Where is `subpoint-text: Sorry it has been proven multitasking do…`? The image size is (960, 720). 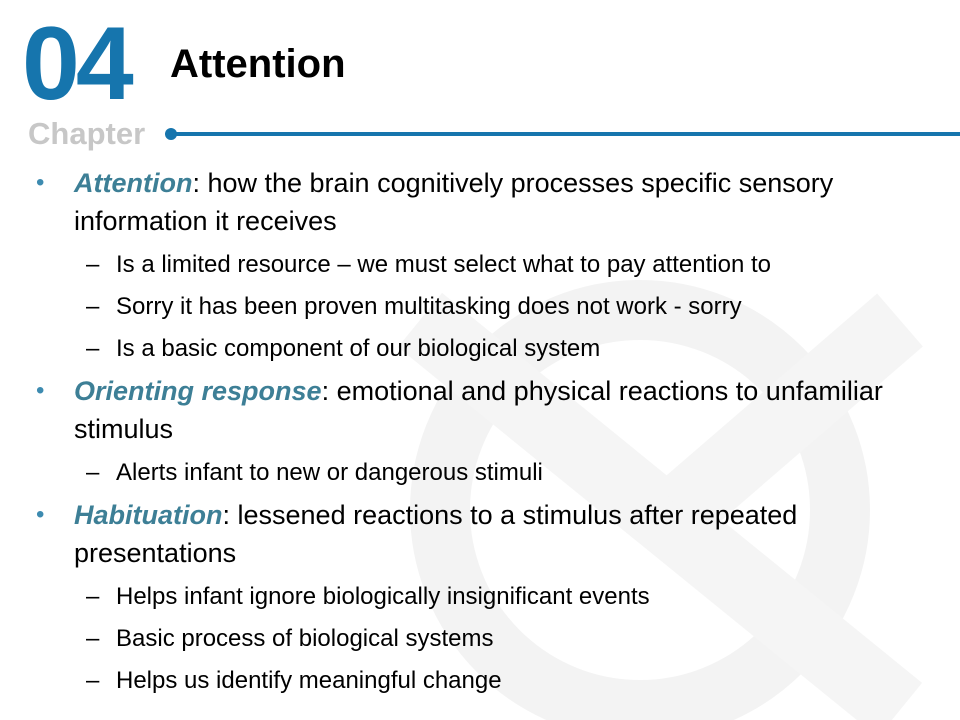
subpoint-text: Sorry it has been proven multitasking do… is located at coordinates (429, 306).